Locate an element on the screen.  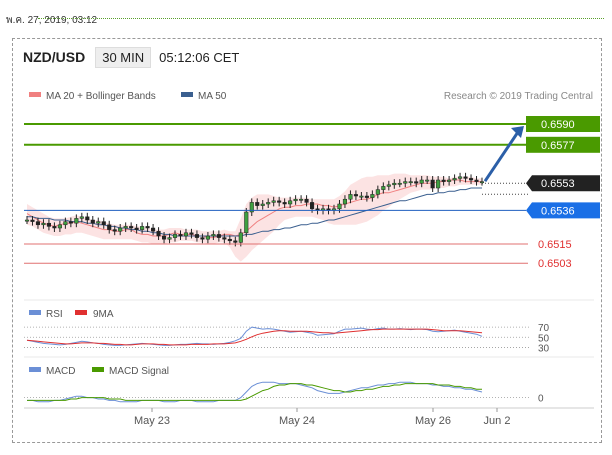
timeframe-button: 30 MIN is located at coordinates (123, 57).